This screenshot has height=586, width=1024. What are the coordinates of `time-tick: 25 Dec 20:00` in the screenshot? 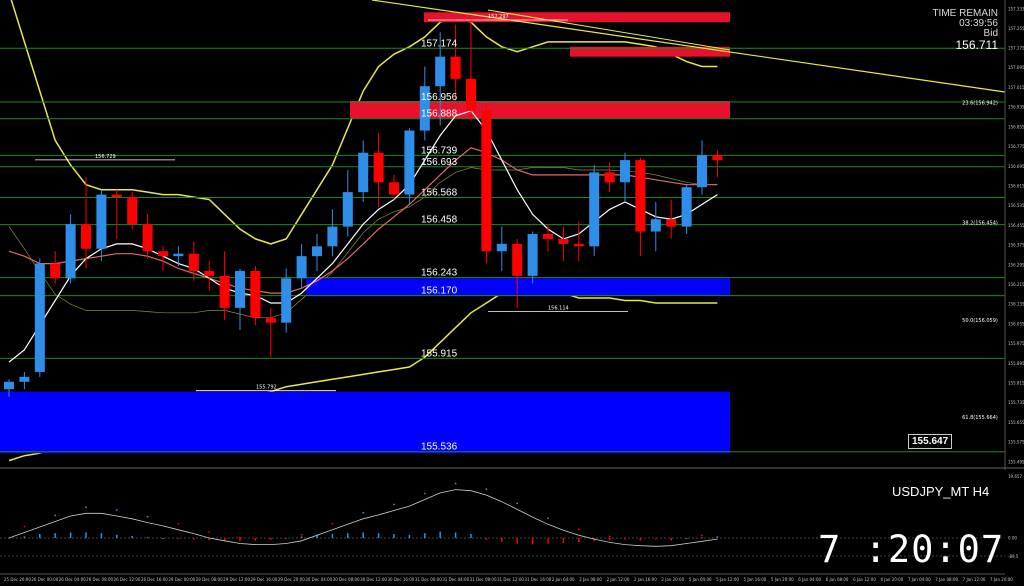 It's located at (17, 579).